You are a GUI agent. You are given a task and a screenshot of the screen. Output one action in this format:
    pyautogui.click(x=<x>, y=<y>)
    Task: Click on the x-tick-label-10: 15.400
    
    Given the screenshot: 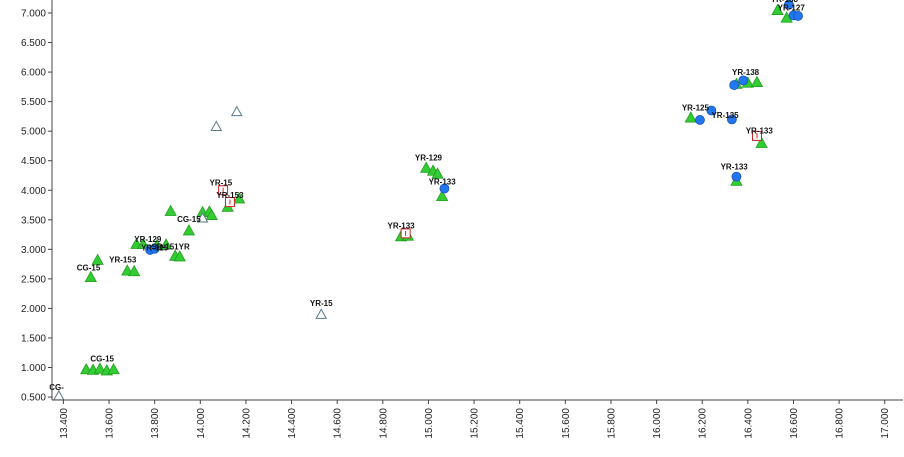 What is the action you would take?
    pyautogui.click(x=520, y=423)
    